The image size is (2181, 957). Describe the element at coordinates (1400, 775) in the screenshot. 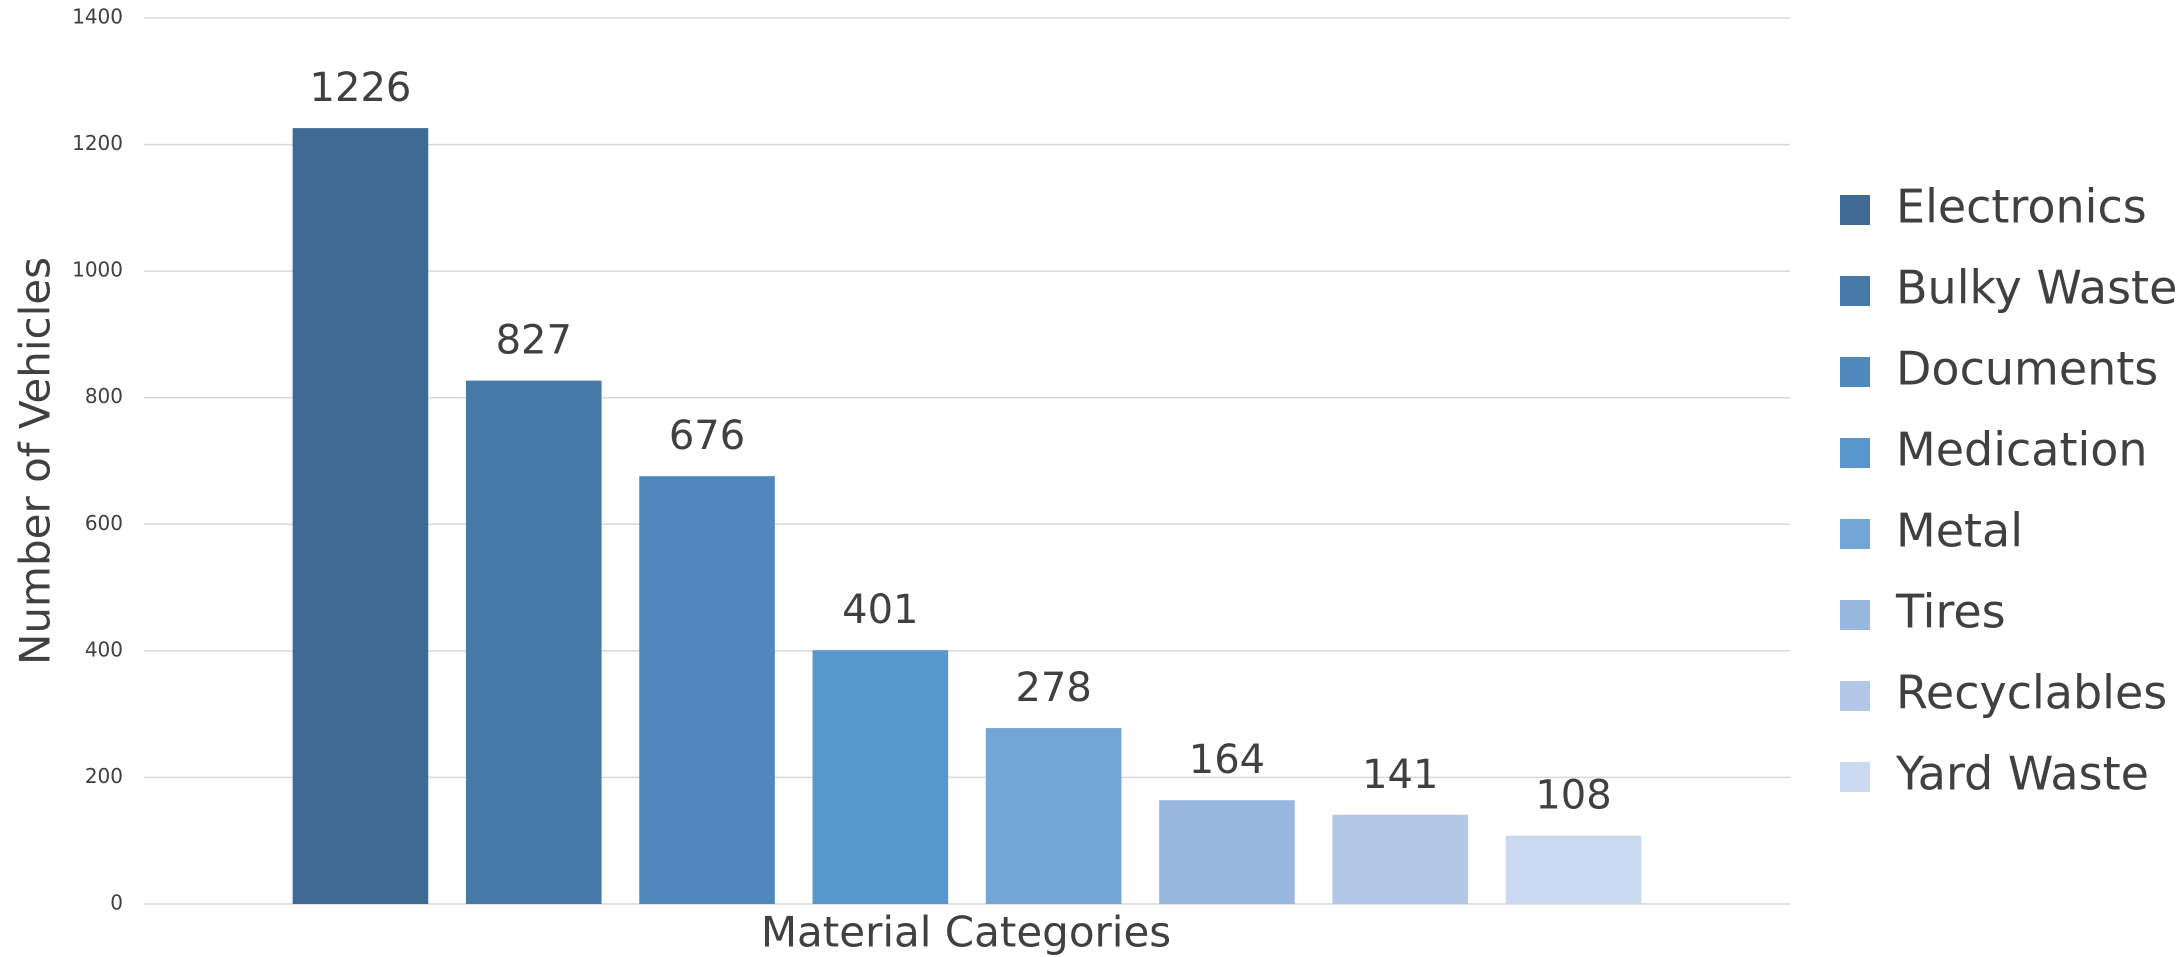

I see `data-label: 141` at that location.